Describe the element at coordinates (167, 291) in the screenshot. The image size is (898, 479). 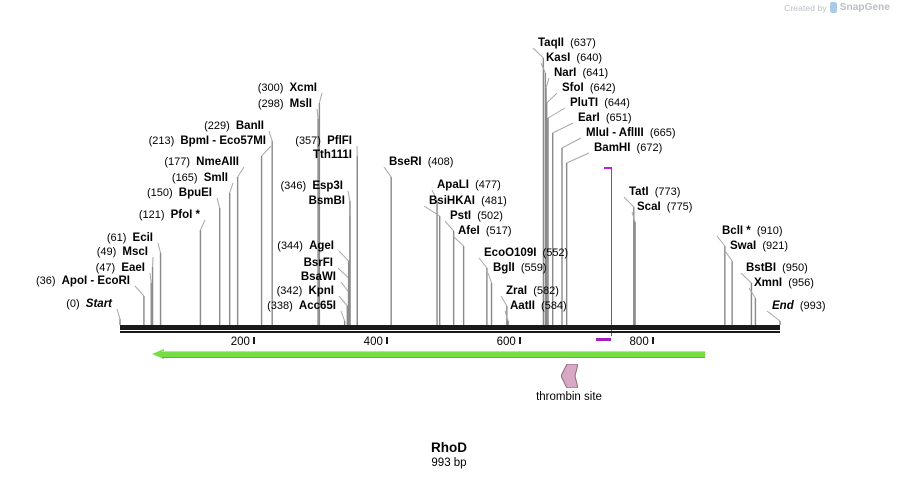
I see `enzyme-label-kpni: (342) KpnI` at that location.